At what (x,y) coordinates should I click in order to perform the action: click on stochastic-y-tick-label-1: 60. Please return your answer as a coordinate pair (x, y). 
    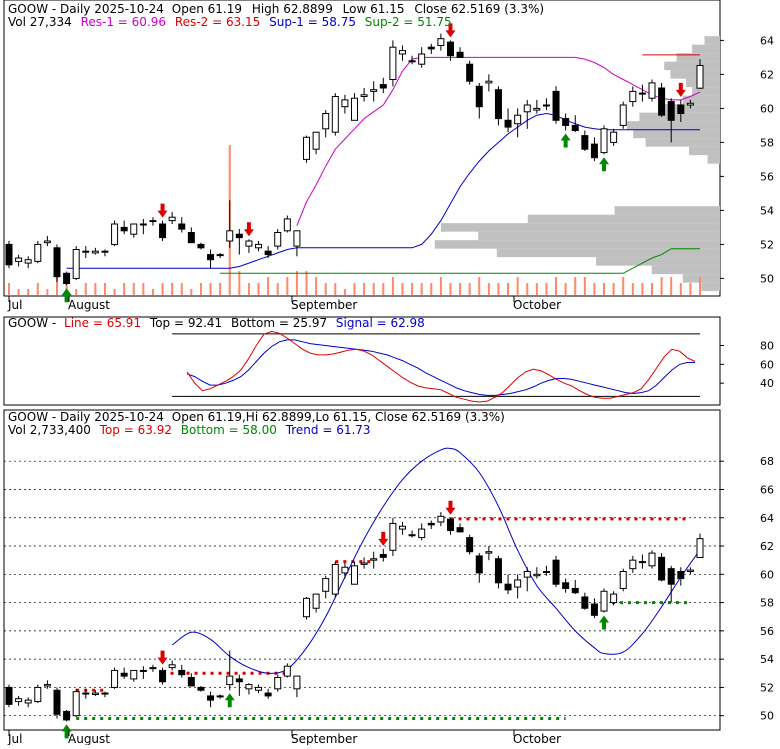
    Looking at the image, I should click on (767, 364).